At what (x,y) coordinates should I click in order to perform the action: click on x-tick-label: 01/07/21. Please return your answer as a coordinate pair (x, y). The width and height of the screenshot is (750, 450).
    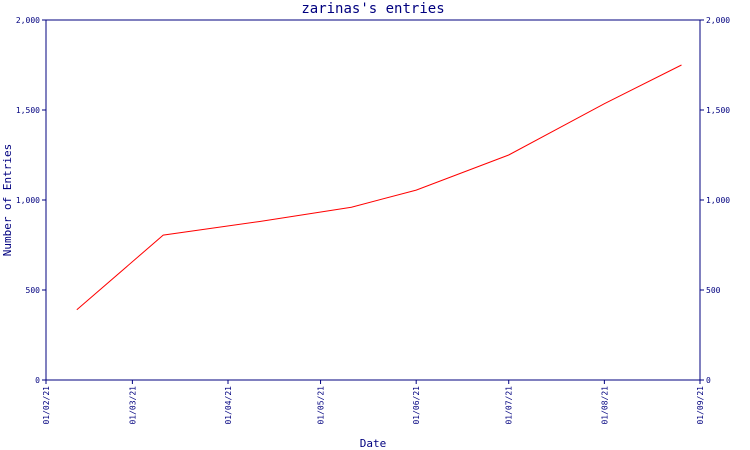
    Looking at the image, I should click on (509, 405).